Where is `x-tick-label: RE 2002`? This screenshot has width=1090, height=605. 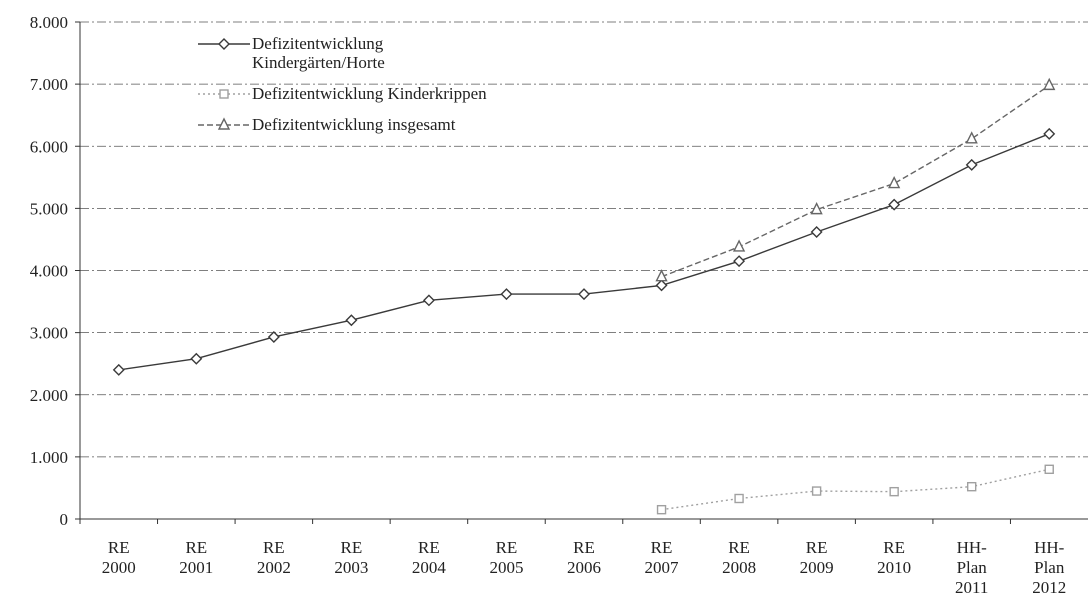
x-tick-label: RE 2002 is located at coordinates (274, 557).